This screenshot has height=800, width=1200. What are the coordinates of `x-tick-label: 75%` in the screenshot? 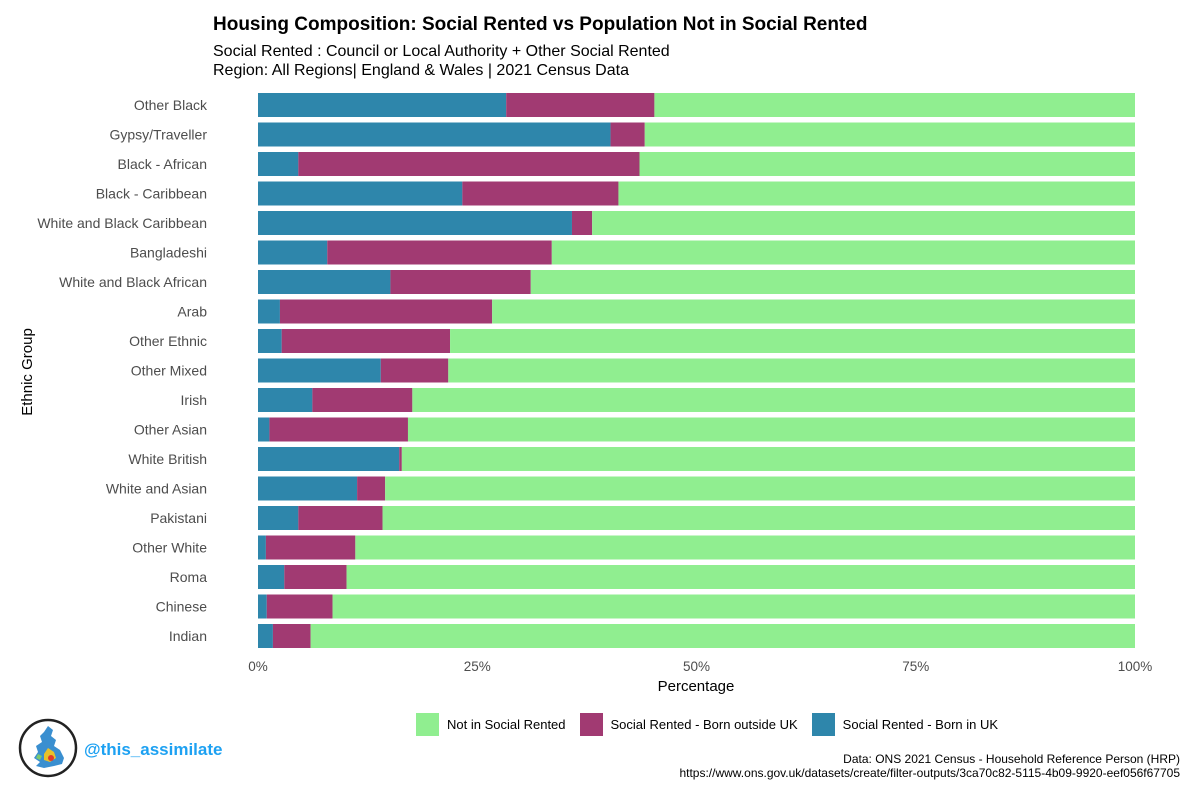 It's located at (915, 666).